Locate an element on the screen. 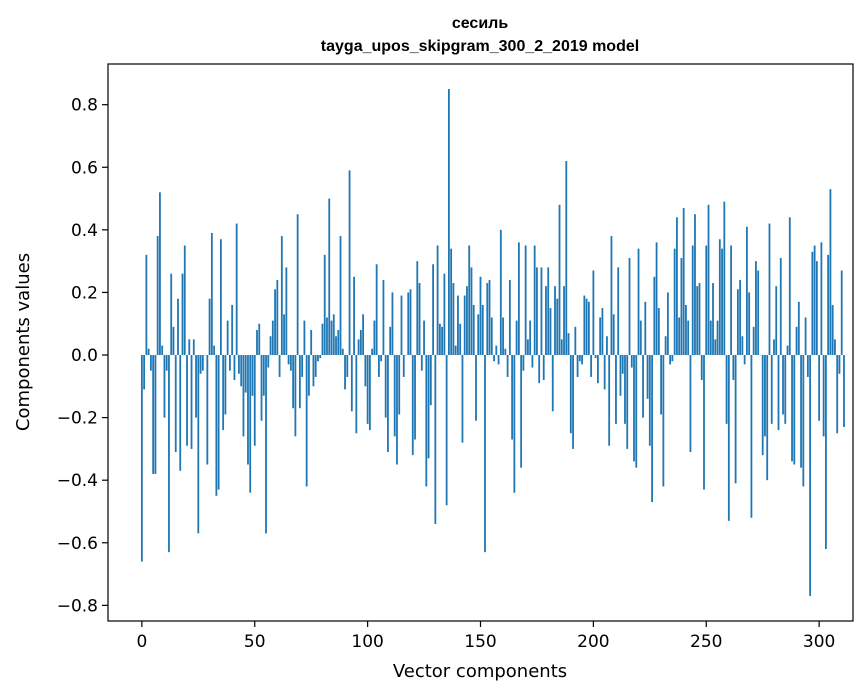 Image resolution: width=867 pixels, height=696 pixels. y-tick-label-6: 0.4 is located at coordinates (84, 231).